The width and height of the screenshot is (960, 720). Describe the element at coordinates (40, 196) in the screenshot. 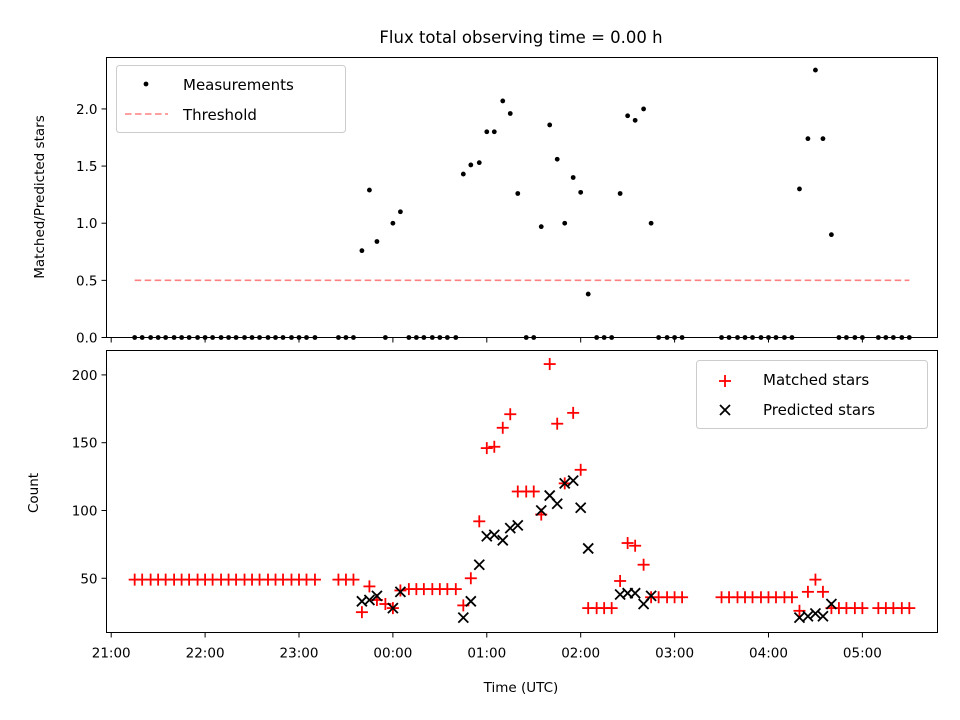

I see `ratio-y-axis-label: Matched/Predicted stars` at that location.